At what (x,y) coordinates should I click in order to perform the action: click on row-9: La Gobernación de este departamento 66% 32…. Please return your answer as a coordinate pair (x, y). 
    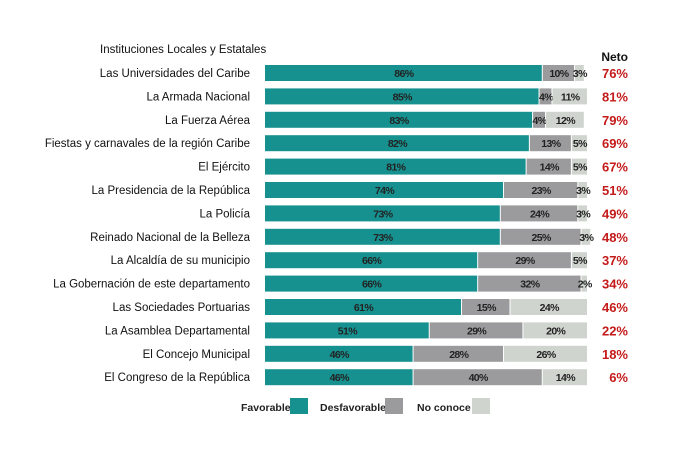
    Looking at the image, I should click on (340, 283).